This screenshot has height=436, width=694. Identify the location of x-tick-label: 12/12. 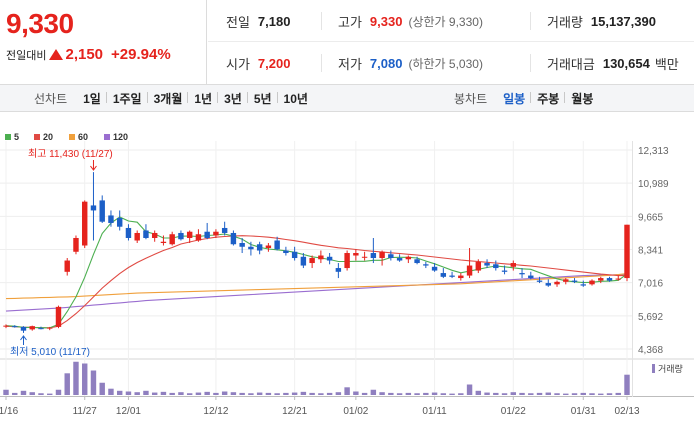
(215, 411).